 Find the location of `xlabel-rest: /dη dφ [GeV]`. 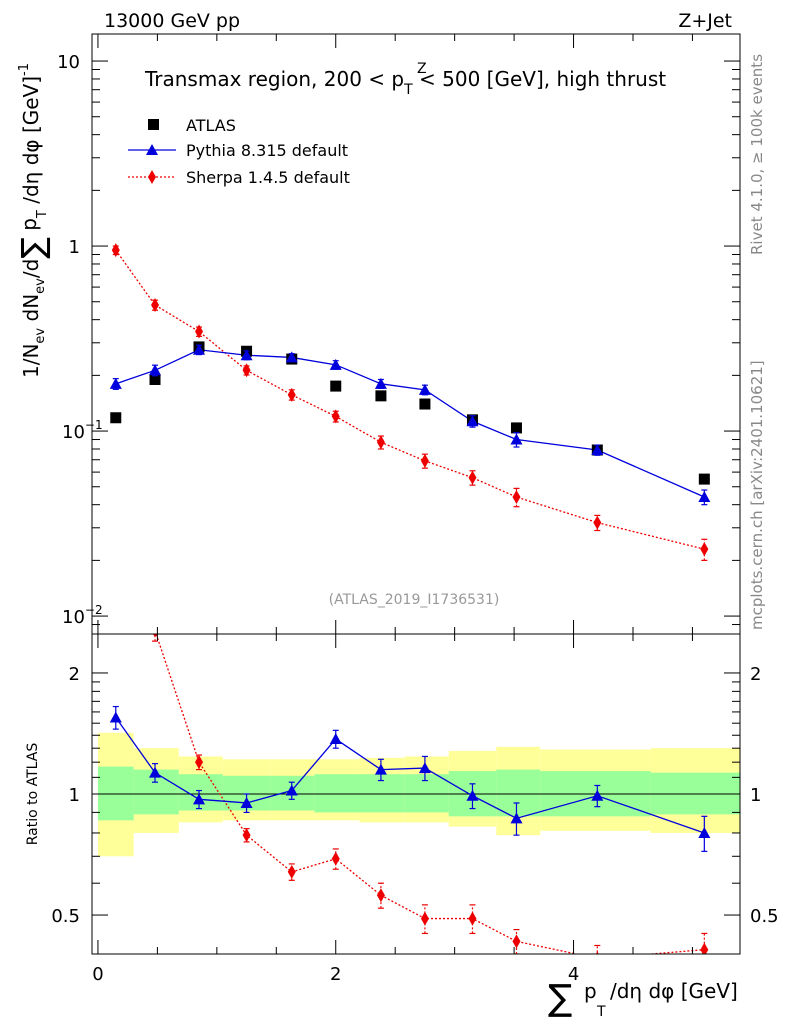

xlabel-rest: /dη dφ [GeV] is located at coordinates (674, 991).